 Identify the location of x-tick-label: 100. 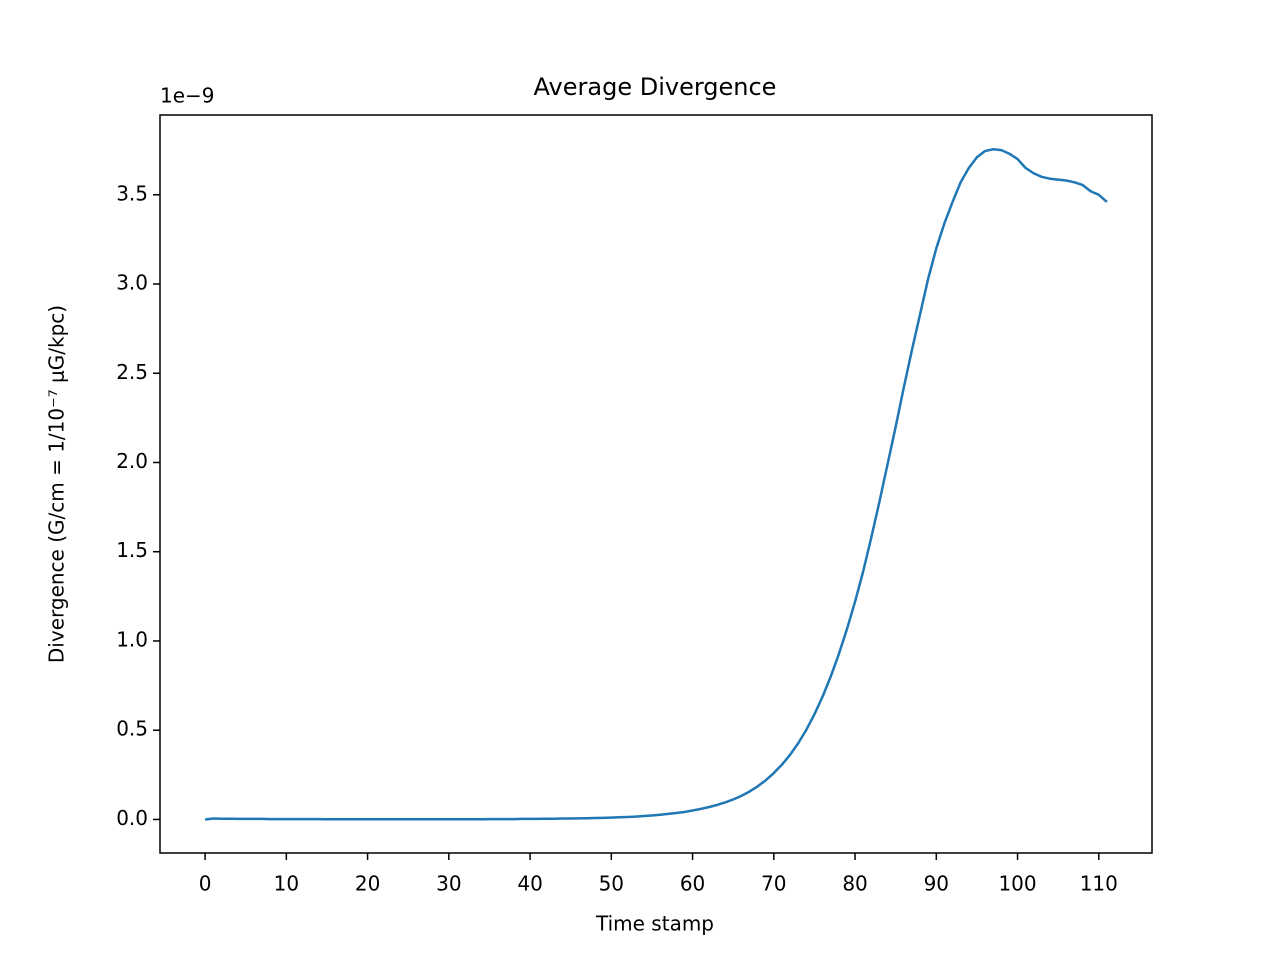
(1017, 884).